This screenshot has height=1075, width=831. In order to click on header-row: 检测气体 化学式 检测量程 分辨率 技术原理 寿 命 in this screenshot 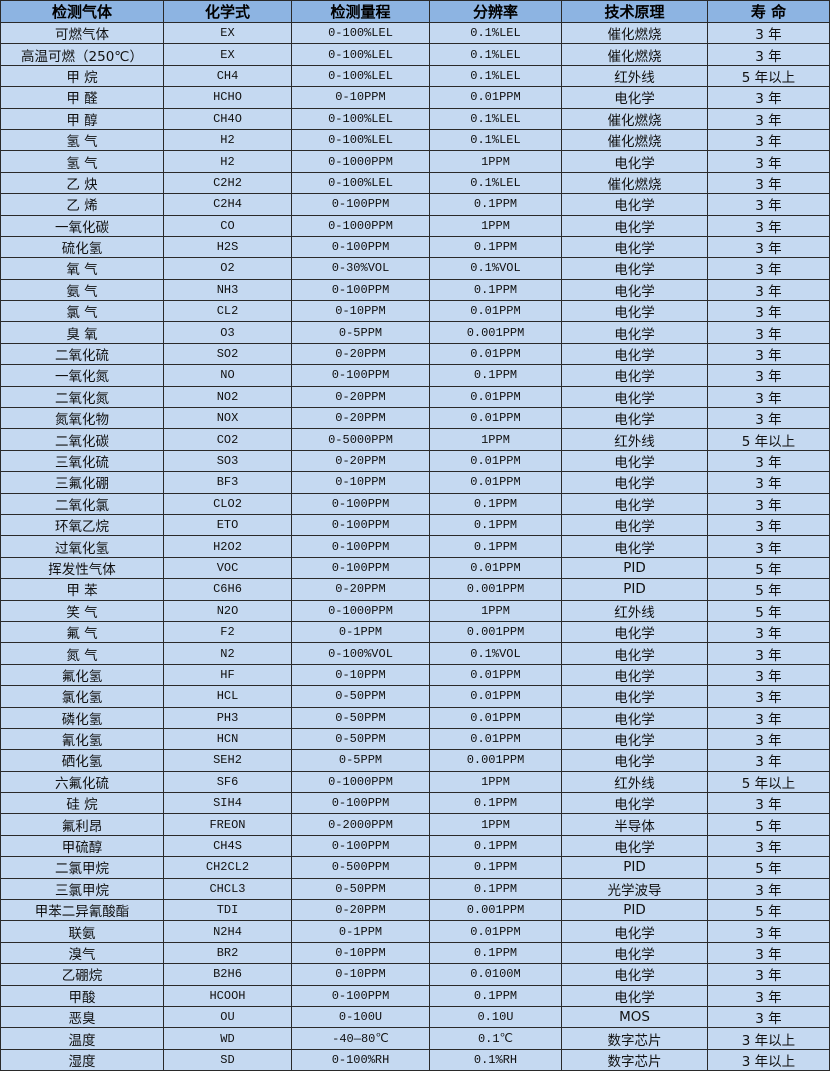, I will do `click(415, 11)`.